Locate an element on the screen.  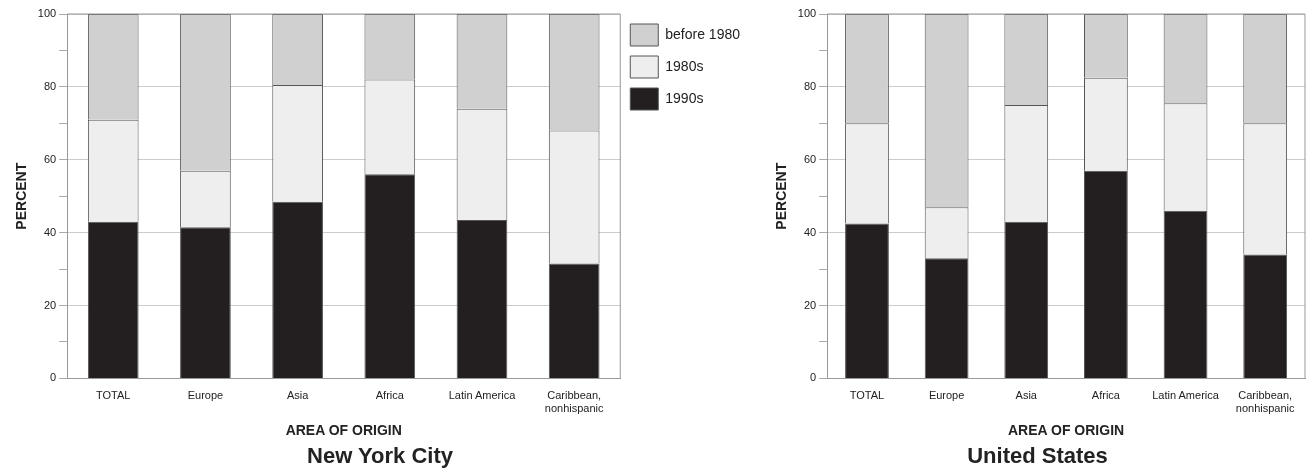
text: United States is located at coordinates (1037, 455).